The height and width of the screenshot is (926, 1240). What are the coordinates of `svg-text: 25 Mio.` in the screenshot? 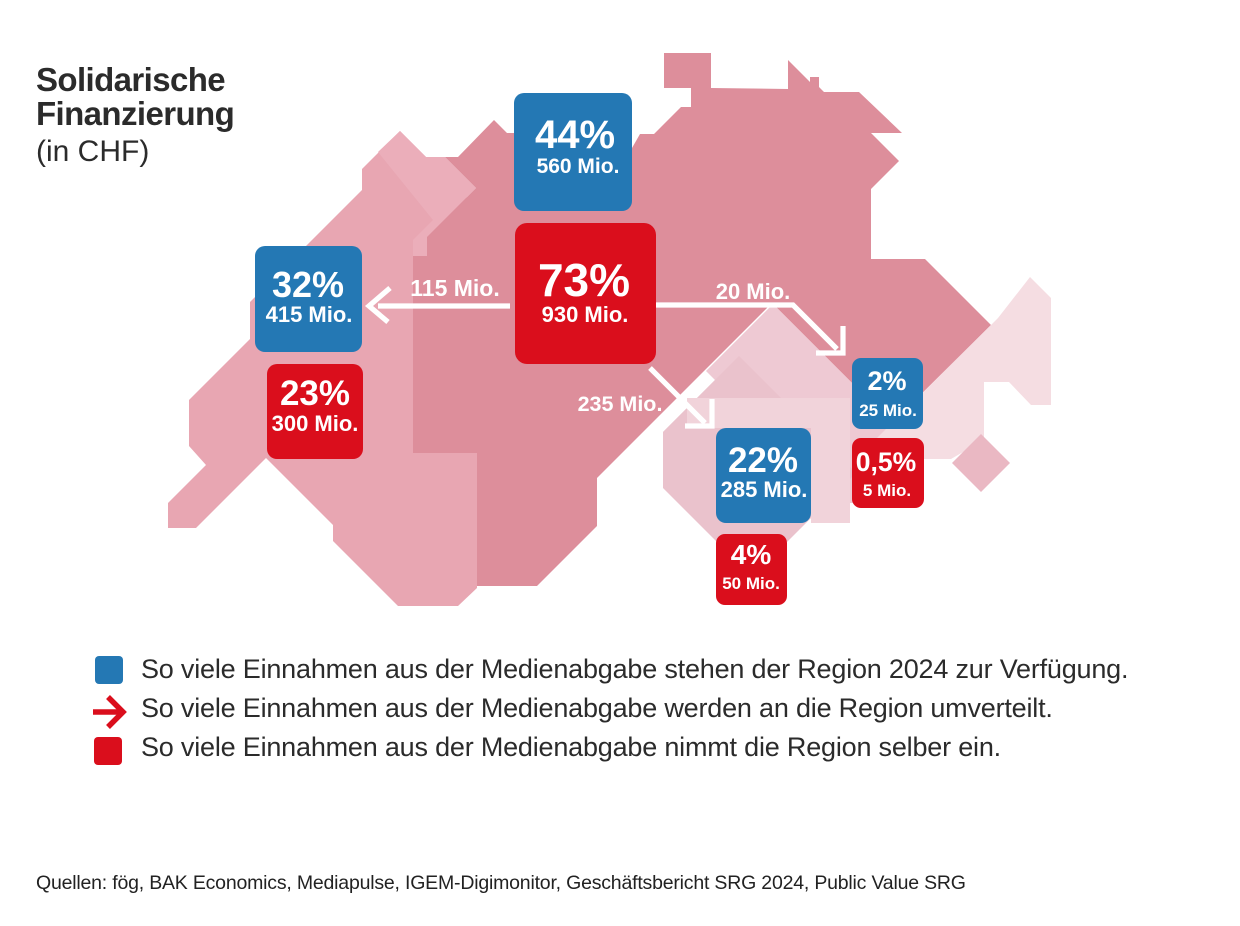 It's located at (888, 410).